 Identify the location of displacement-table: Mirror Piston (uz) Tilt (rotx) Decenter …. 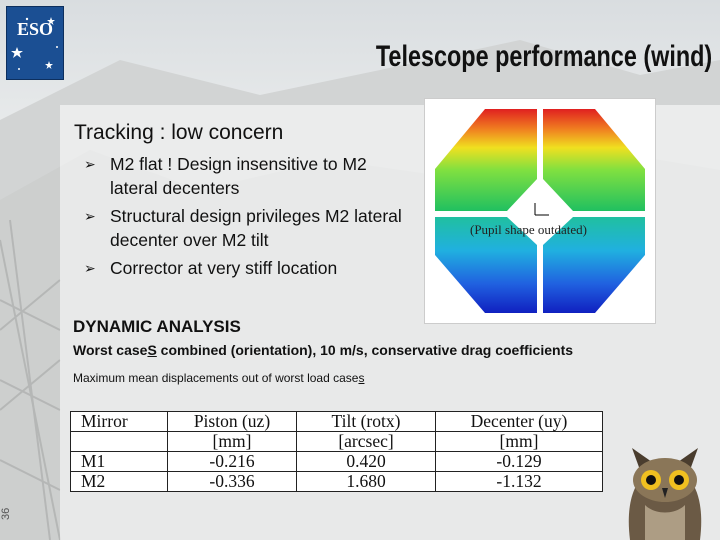
(336, 451).